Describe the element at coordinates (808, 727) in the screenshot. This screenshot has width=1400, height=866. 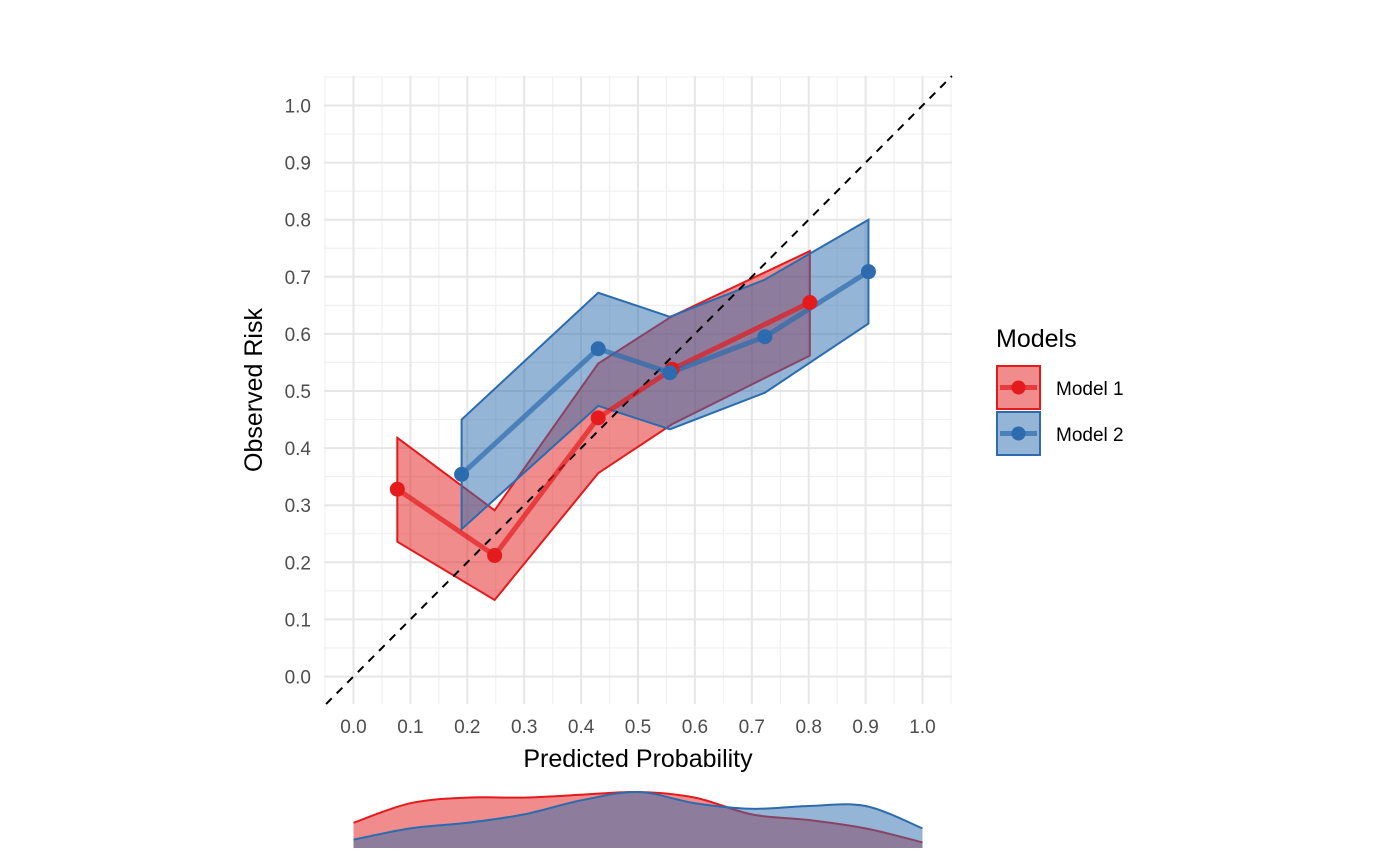
I see `x-tick-label: 0.8` at that location.